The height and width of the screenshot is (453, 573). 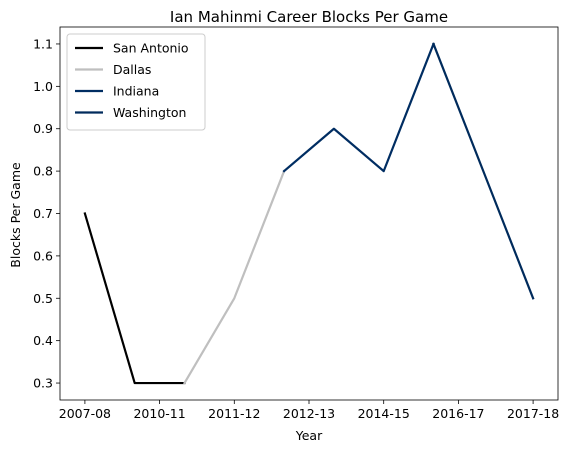 I want to click on y-tick-label: 0.5, so click(x=43, y=298).